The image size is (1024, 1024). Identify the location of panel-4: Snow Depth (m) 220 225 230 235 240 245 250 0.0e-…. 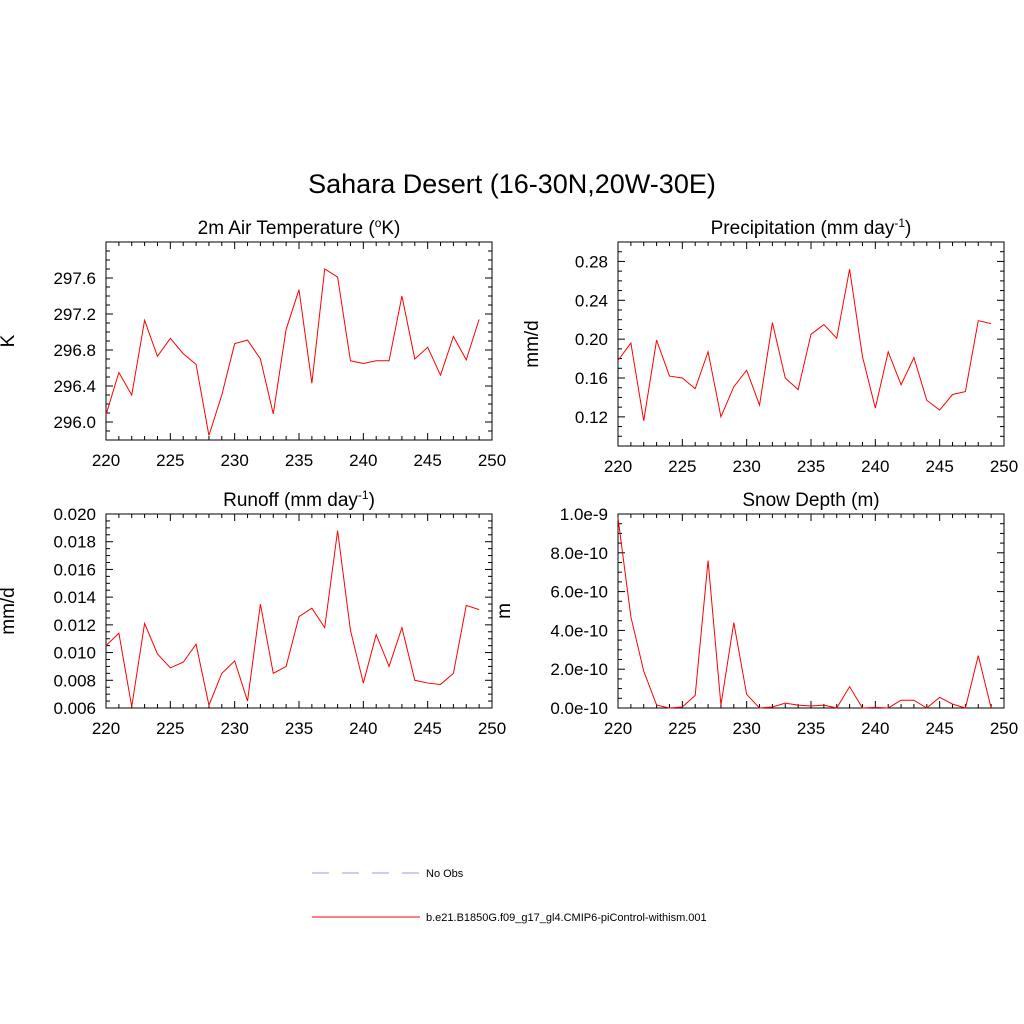
(756, 614).